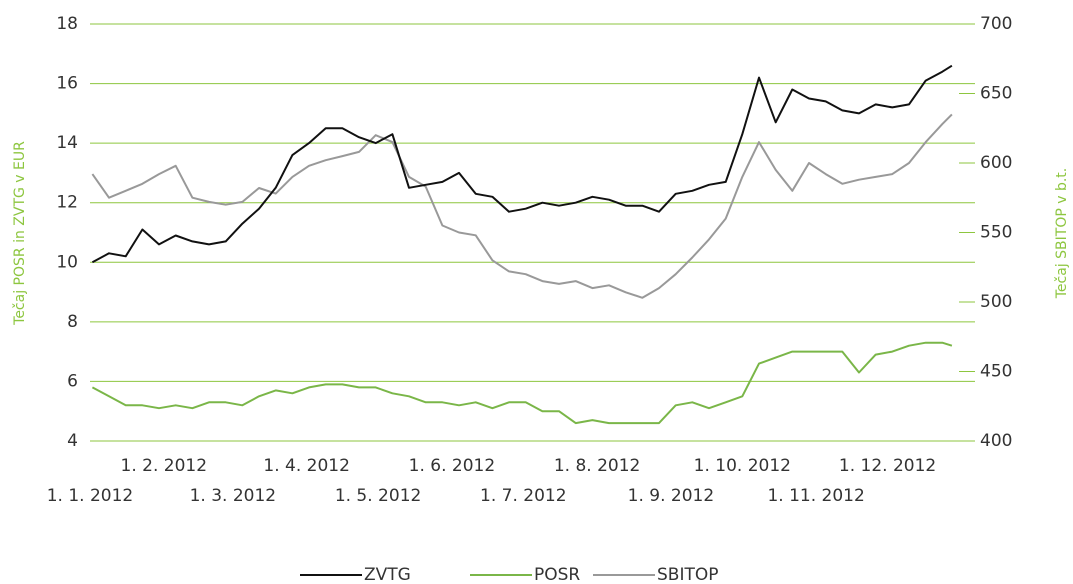 The width and height of the screenshot is (1073, 584). What do you see at coordinates (90, 496) in the screenshot?
I see `x-tick-label: 1. 1. 2012` at bounding box center [90, 496].